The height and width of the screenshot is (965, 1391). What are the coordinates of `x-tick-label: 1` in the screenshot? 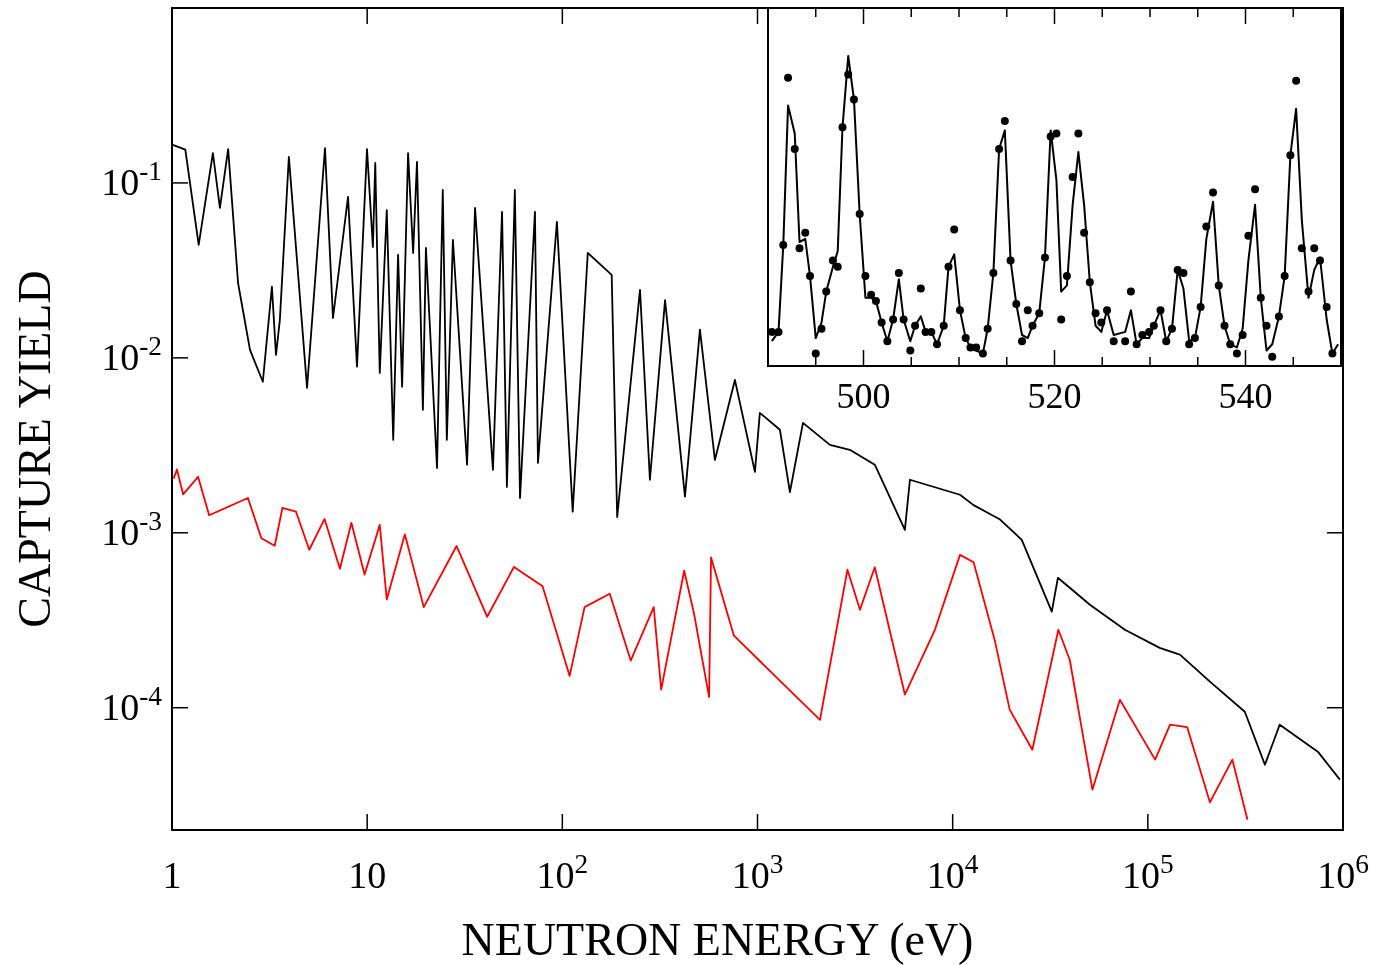 It's located at (172, 875).